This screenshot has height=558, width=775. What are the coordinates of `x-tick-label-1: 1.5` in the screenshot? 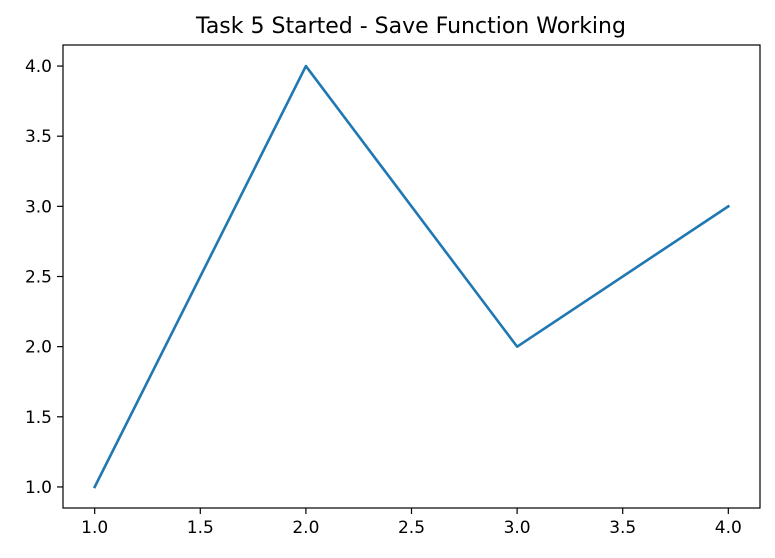 It's located at (200, 528).